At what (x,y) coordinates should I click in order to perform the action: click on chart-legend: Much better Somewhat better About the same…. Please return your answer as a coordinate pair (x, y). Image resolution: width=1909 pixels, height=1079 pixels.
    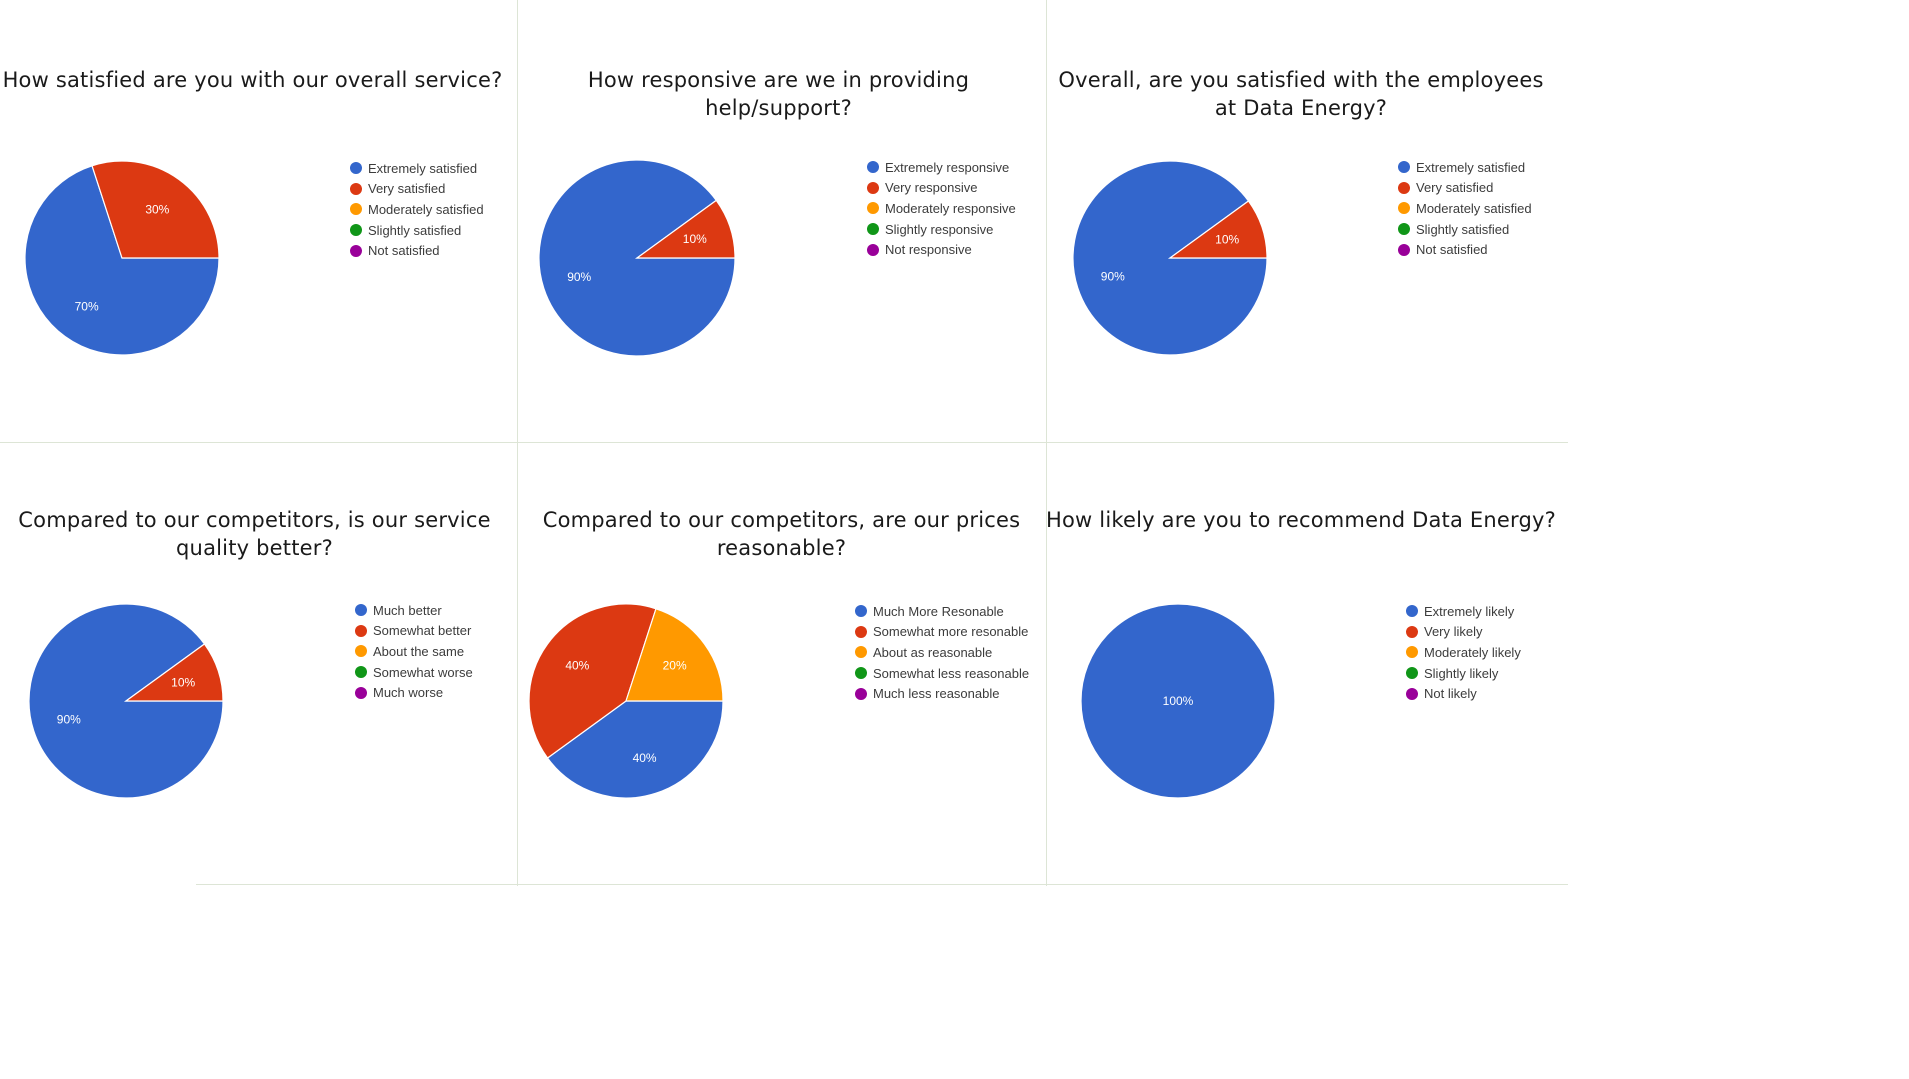
    Looking at the image, I should click on (414, 651).